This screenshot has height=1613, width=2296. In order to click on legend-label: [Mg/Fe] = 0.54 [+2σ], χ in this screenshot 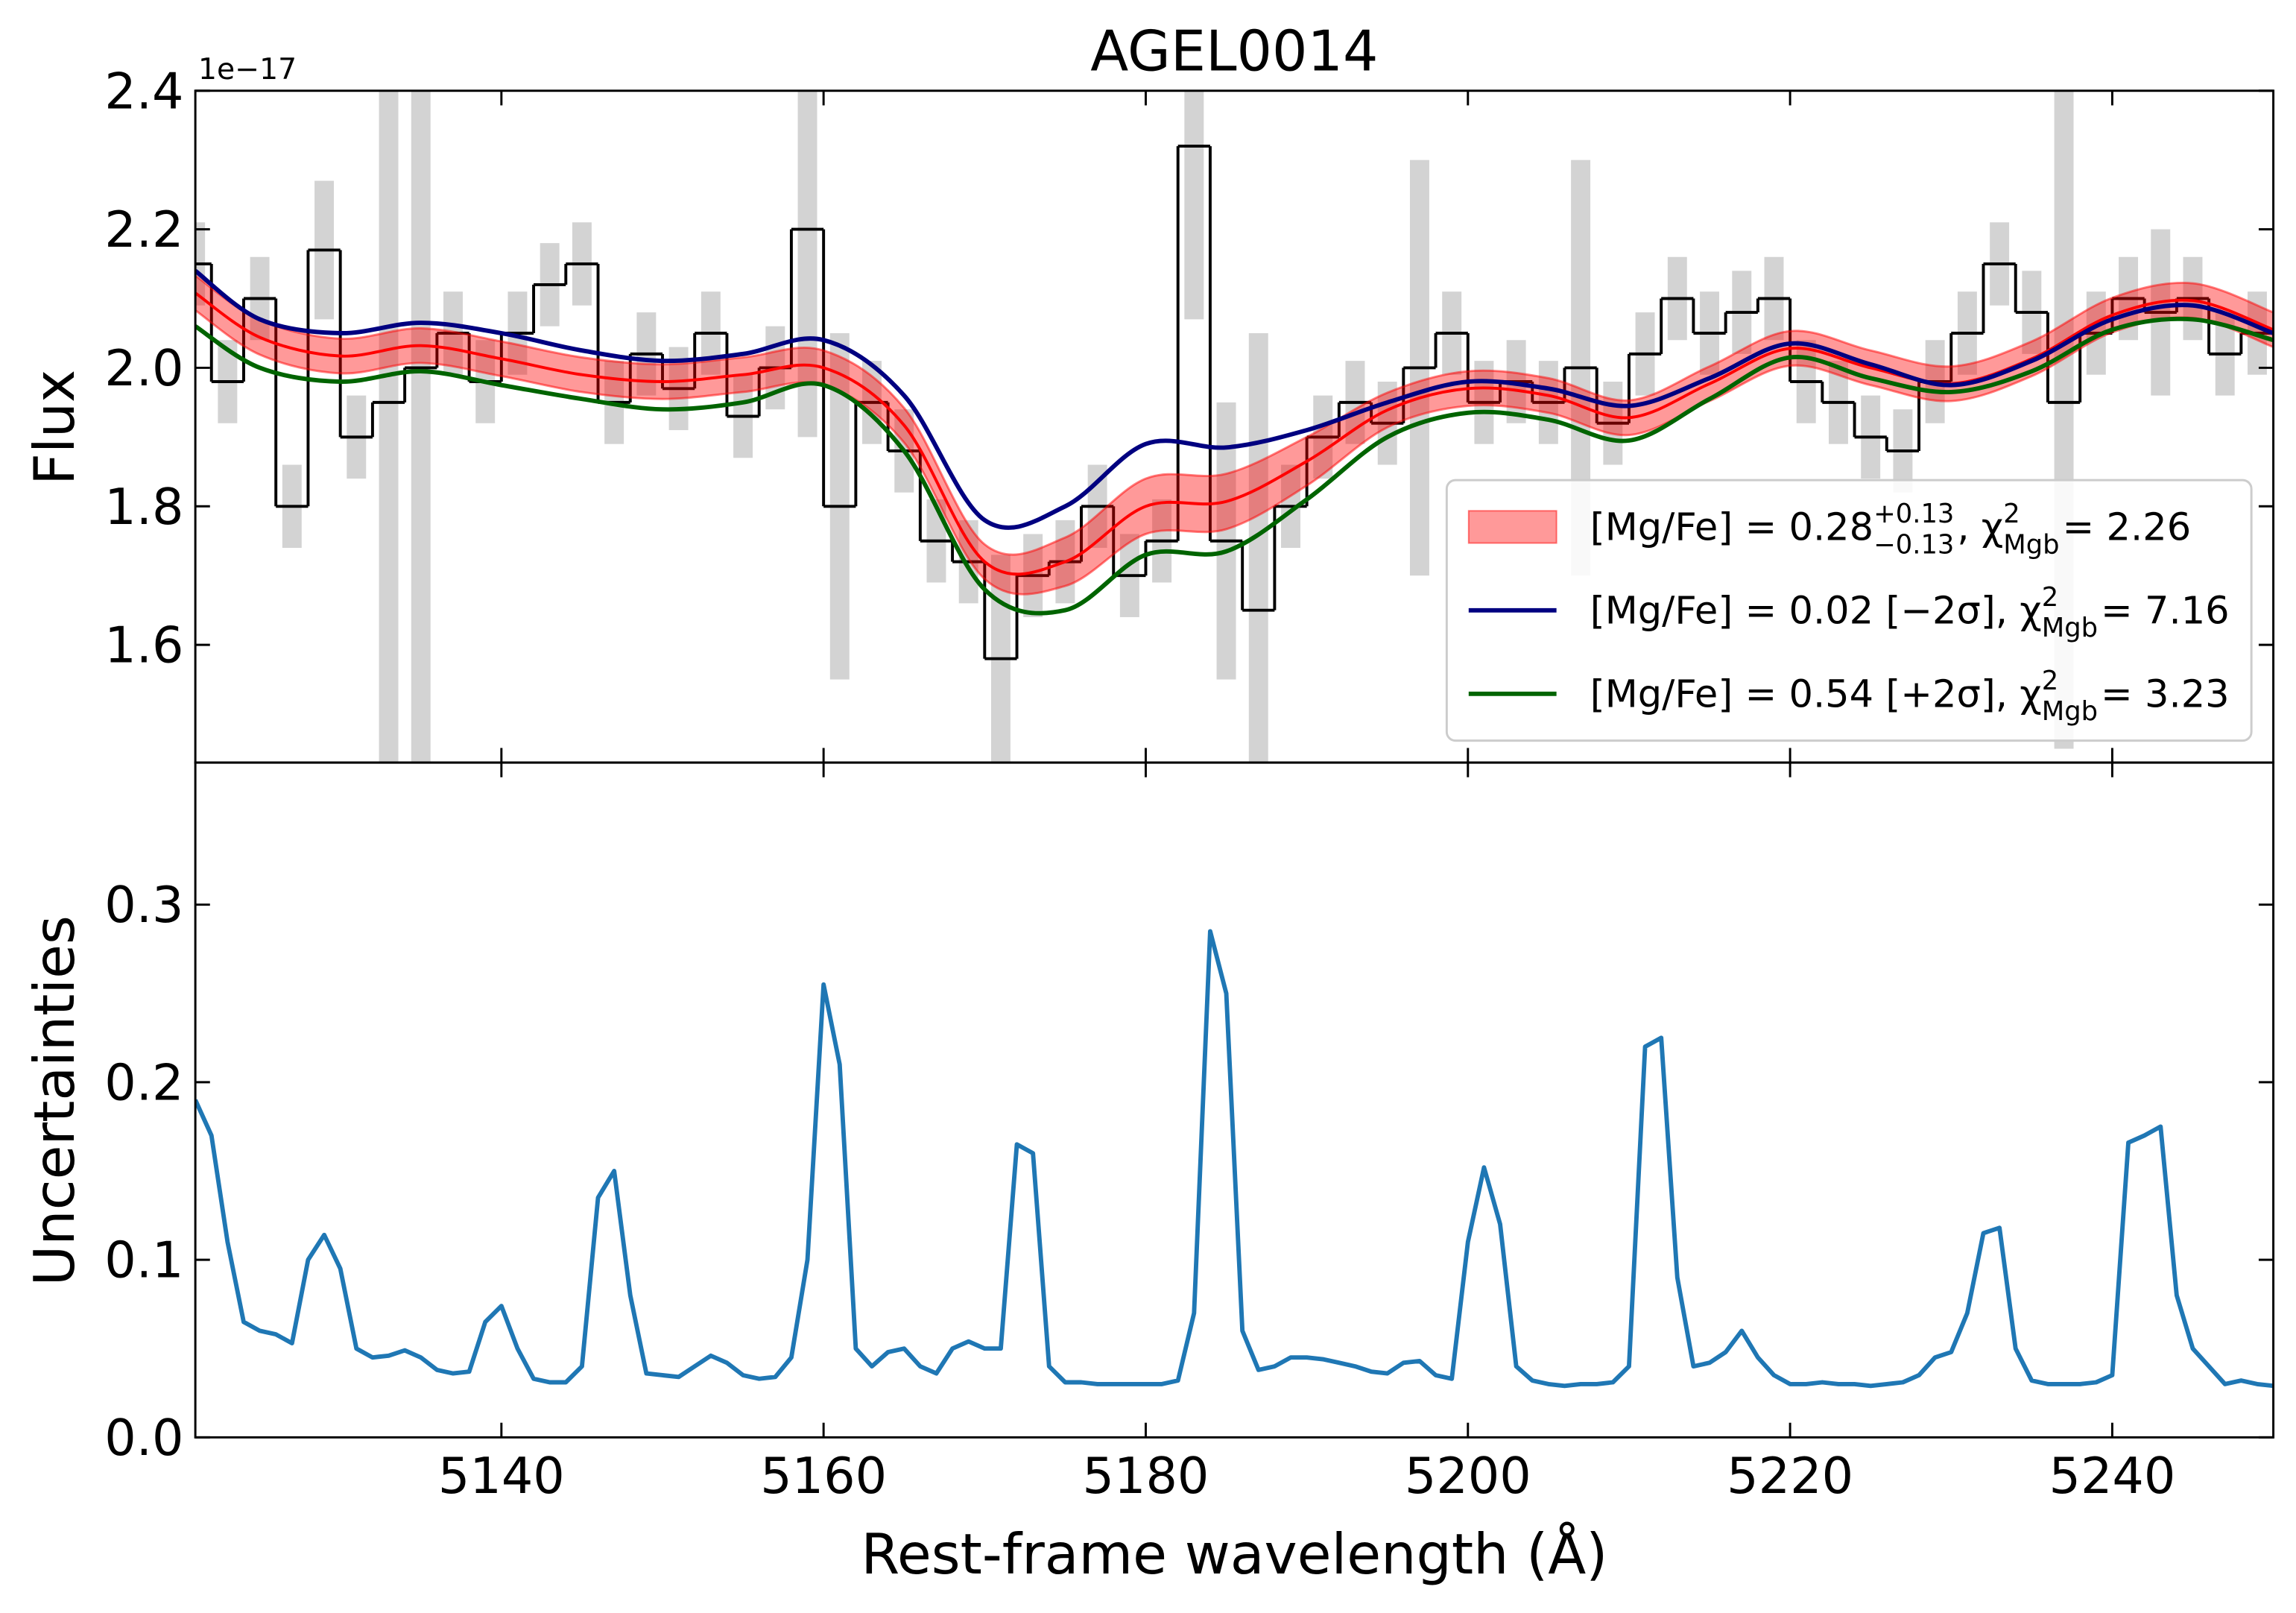, I will do `click(1816, 694)`.